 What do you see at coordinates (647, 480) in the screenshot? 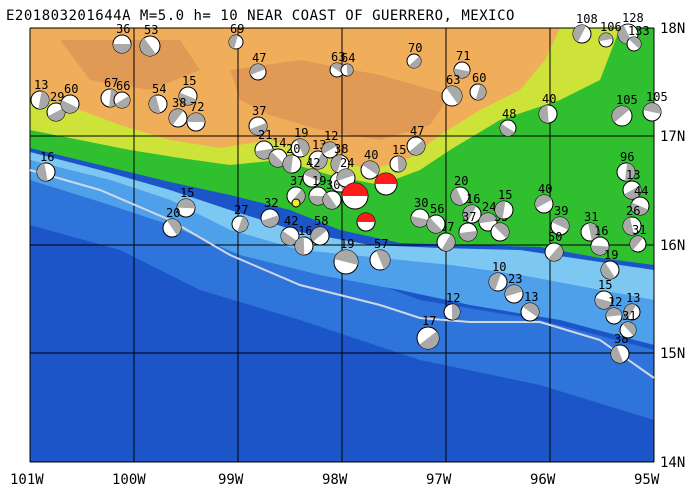
I see `lon-label: 95W` at bounding box center [647, 480].